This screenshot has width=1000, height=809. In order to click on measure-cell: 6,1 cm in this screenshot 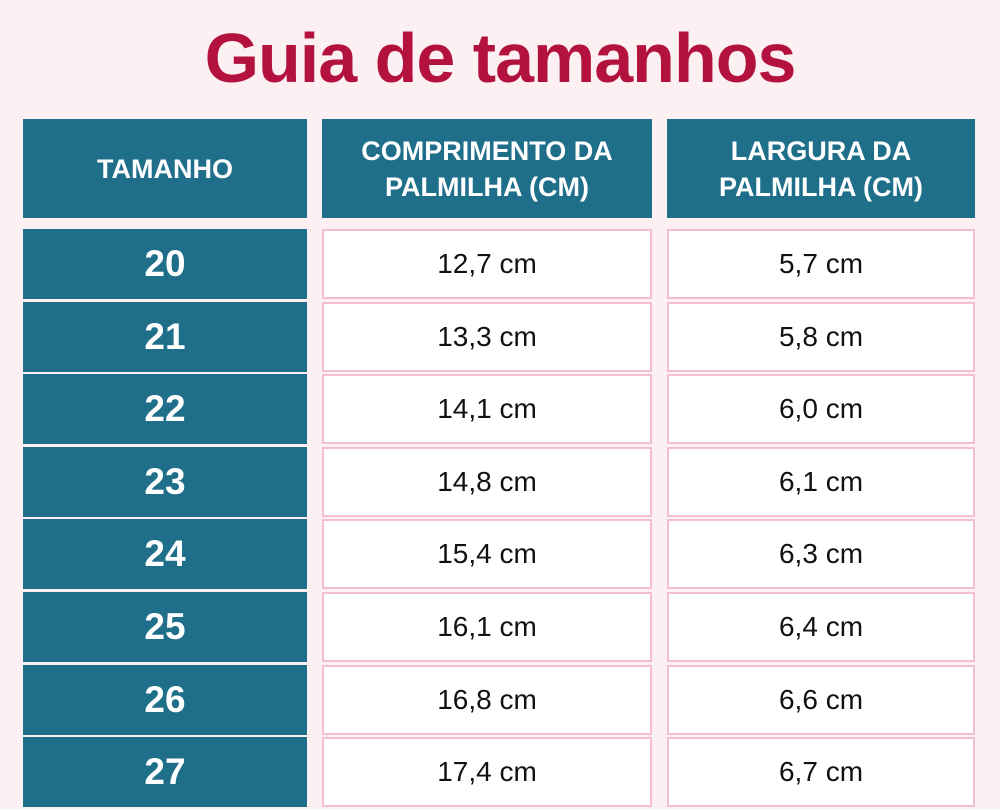, I will do `click(821, 481)`.